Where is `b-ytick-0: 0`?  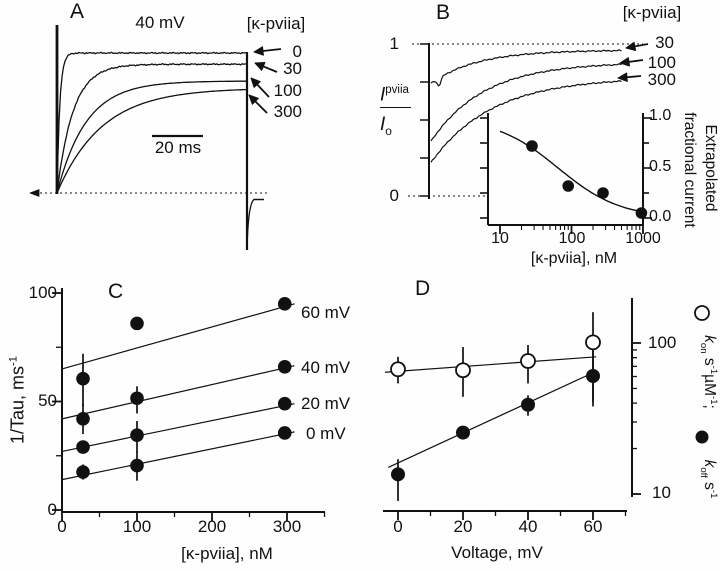
b-ytick-0: 0 is located at coordinates (394, 195).